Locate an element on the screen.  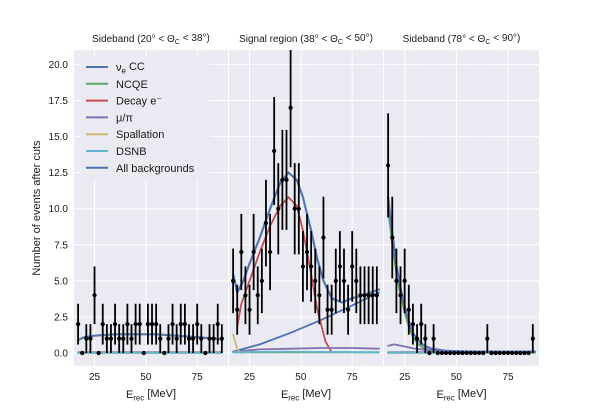
y-axis-label: Number of events after cuts is located at coordinates (37, 208).